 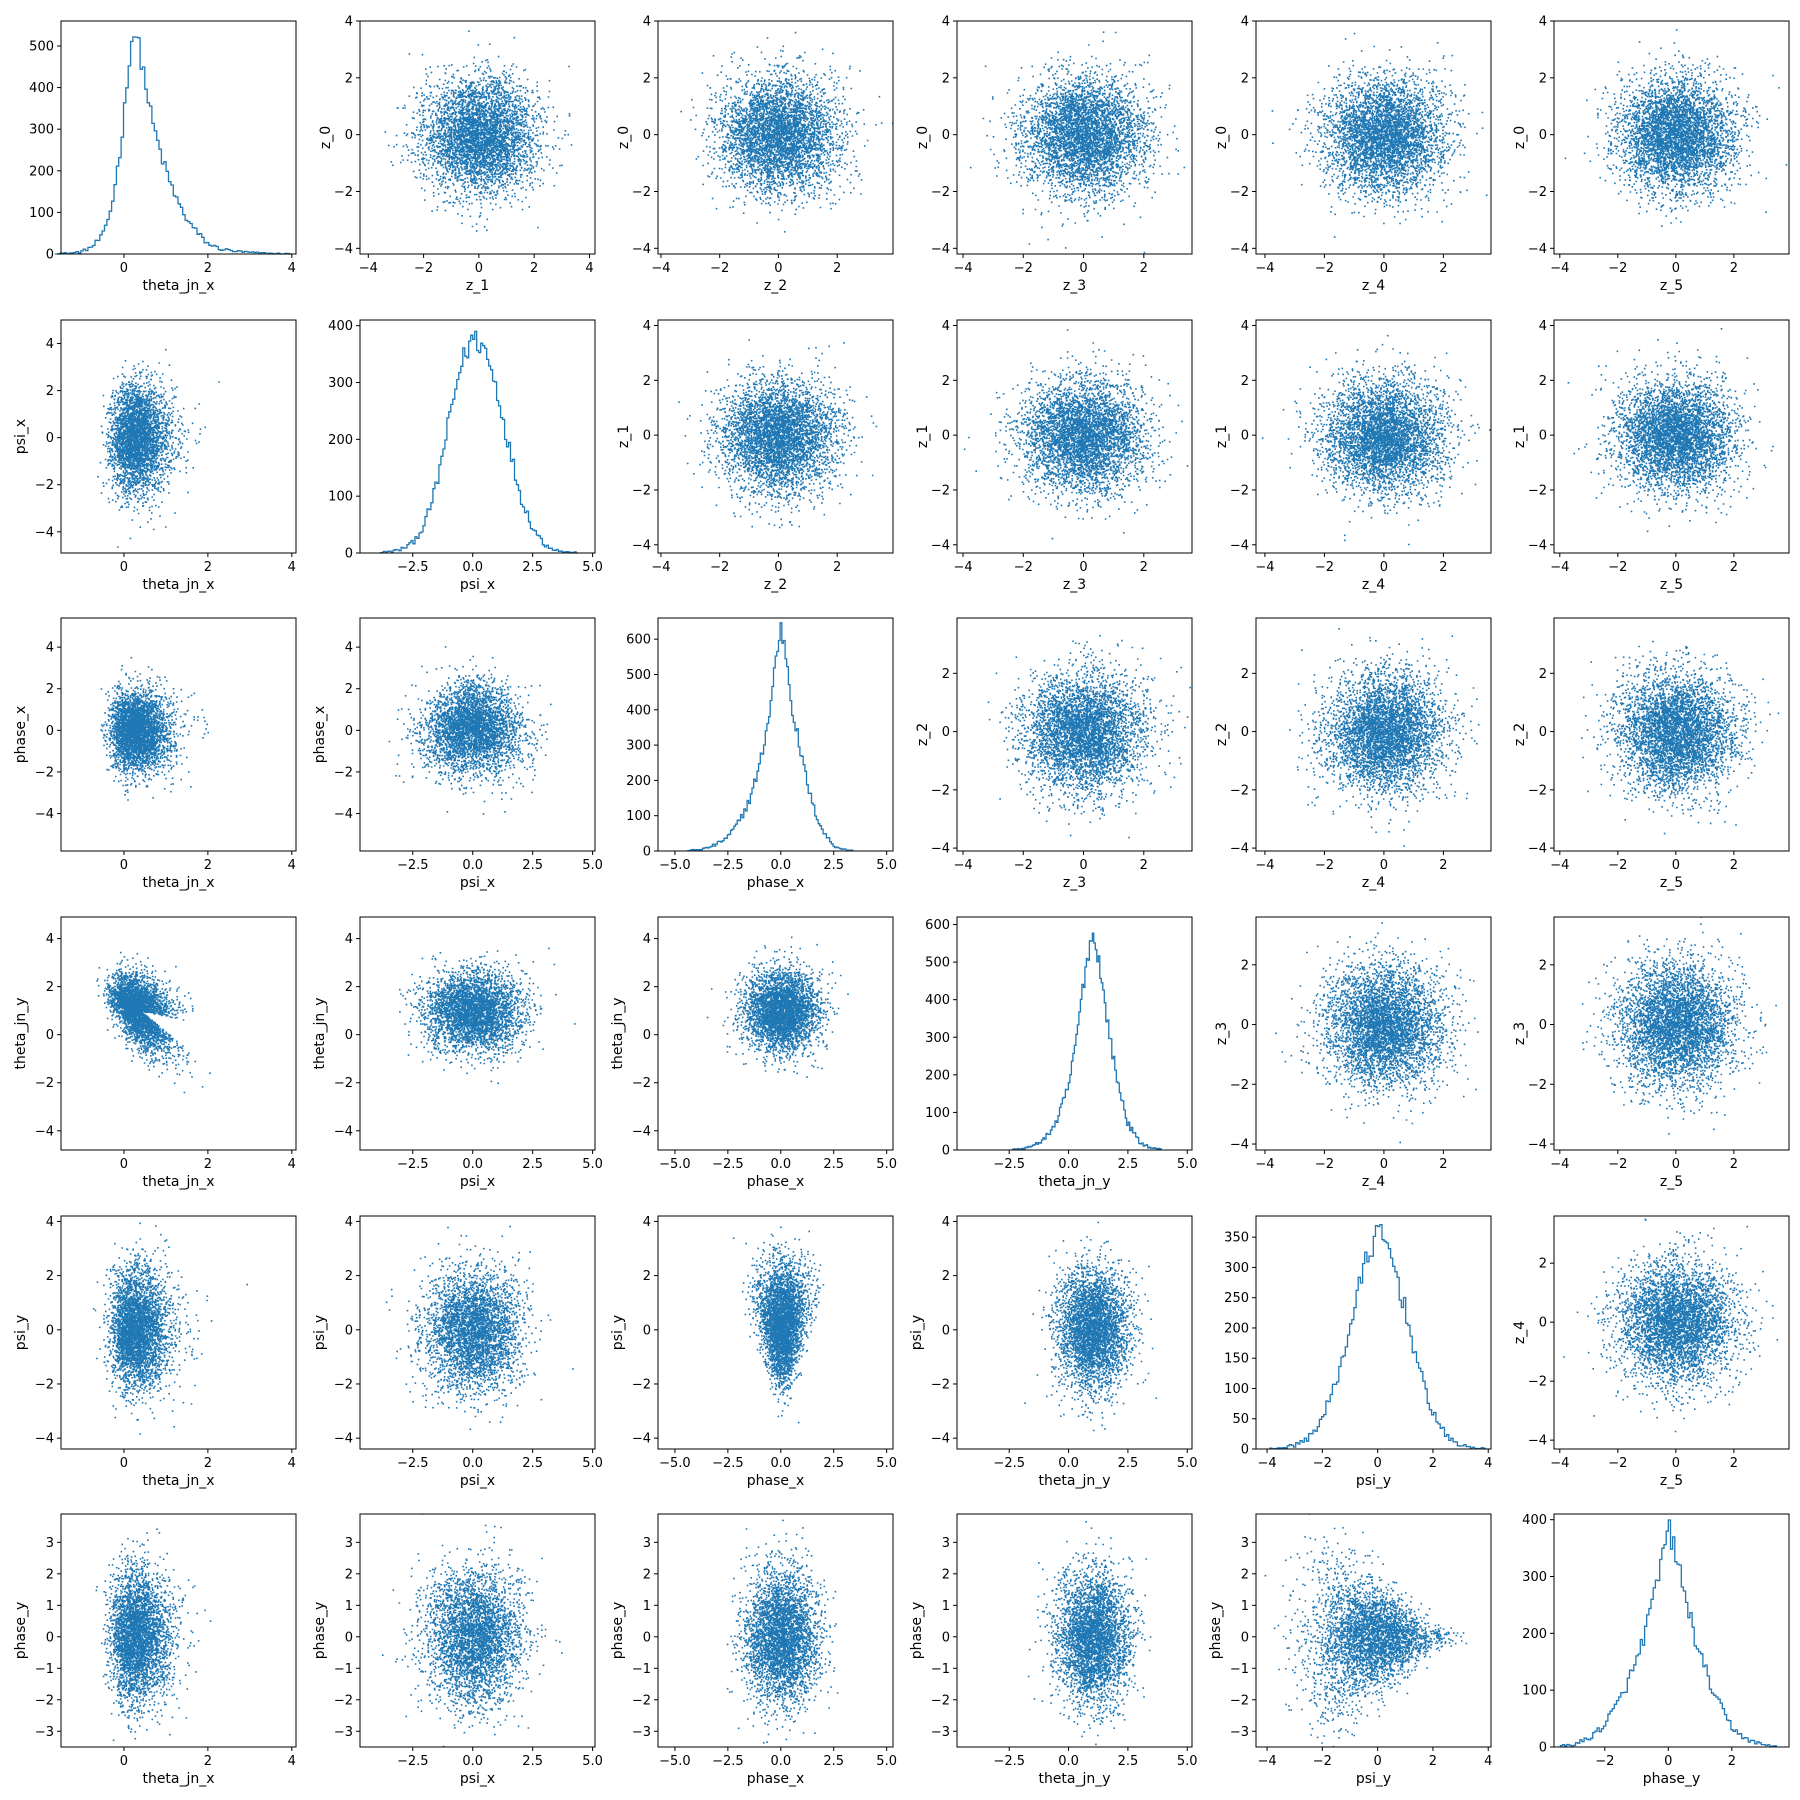 What do you see at coordinates (719, 268) in the screenshot?
I see `x-tick-label: −2` at bounding box center [719, 268].